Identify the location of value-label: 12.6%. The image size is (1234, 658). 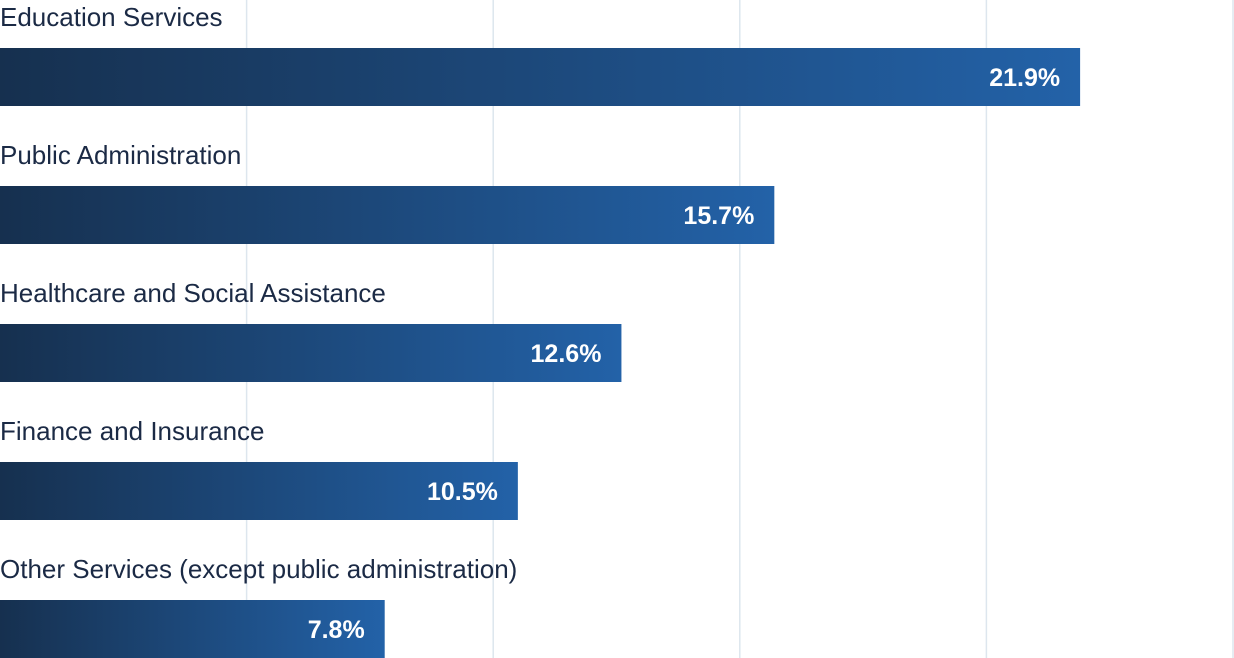
(566, 354).